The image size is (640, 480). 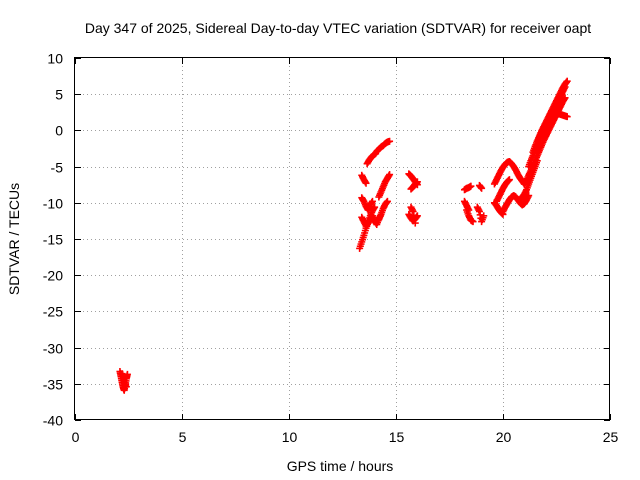 I want to click on y-axis-title: SDTVAR / TECUs, so click(x=14, y=239).